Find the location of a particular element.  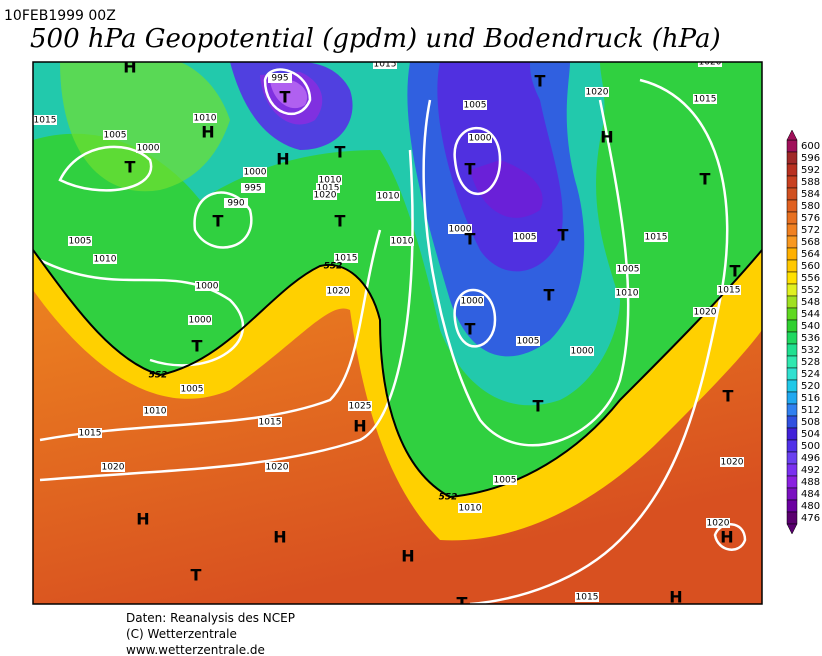

map-date: 10FEB1999 00Z is located at coordinates (60, 16).